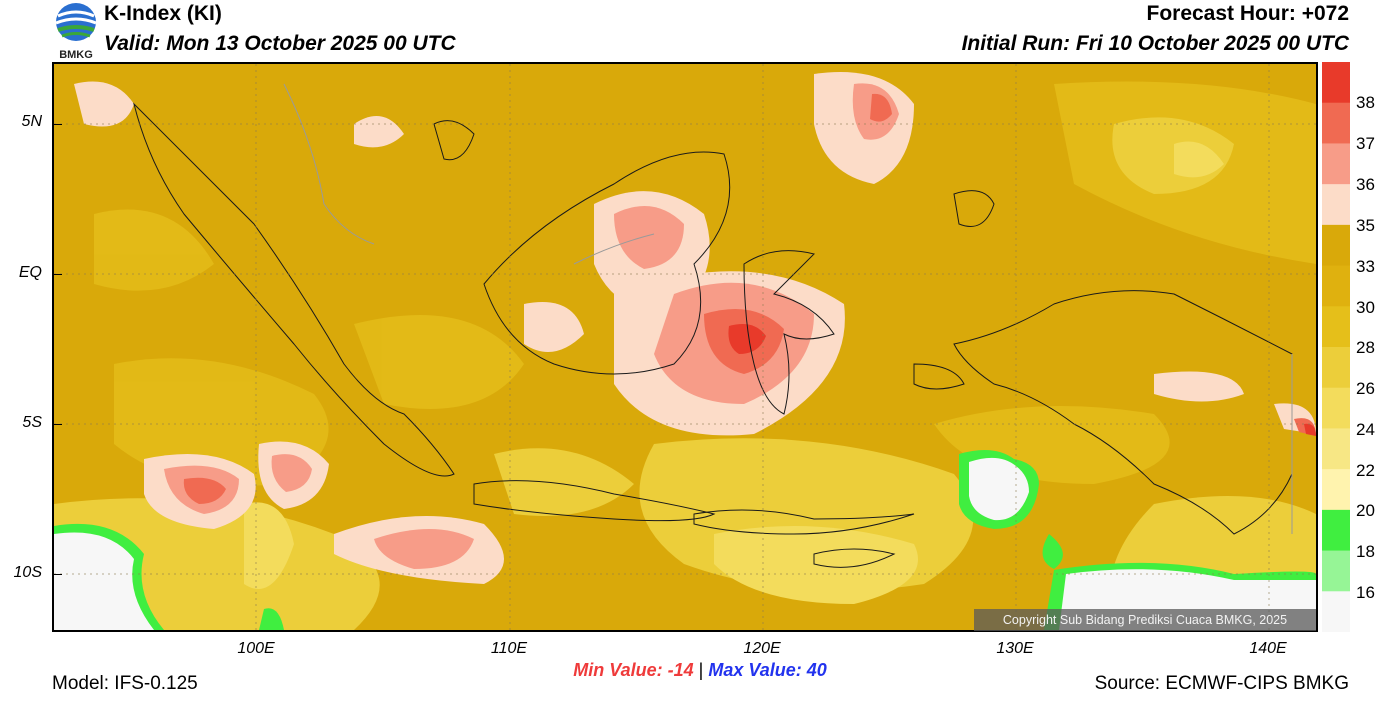 The height and width of the screenshot is (709, 1400). What do you see at coordinates (1365, 388) in the screenshot?
I see `legend-label: 26` at bounding box center [1365, 388].